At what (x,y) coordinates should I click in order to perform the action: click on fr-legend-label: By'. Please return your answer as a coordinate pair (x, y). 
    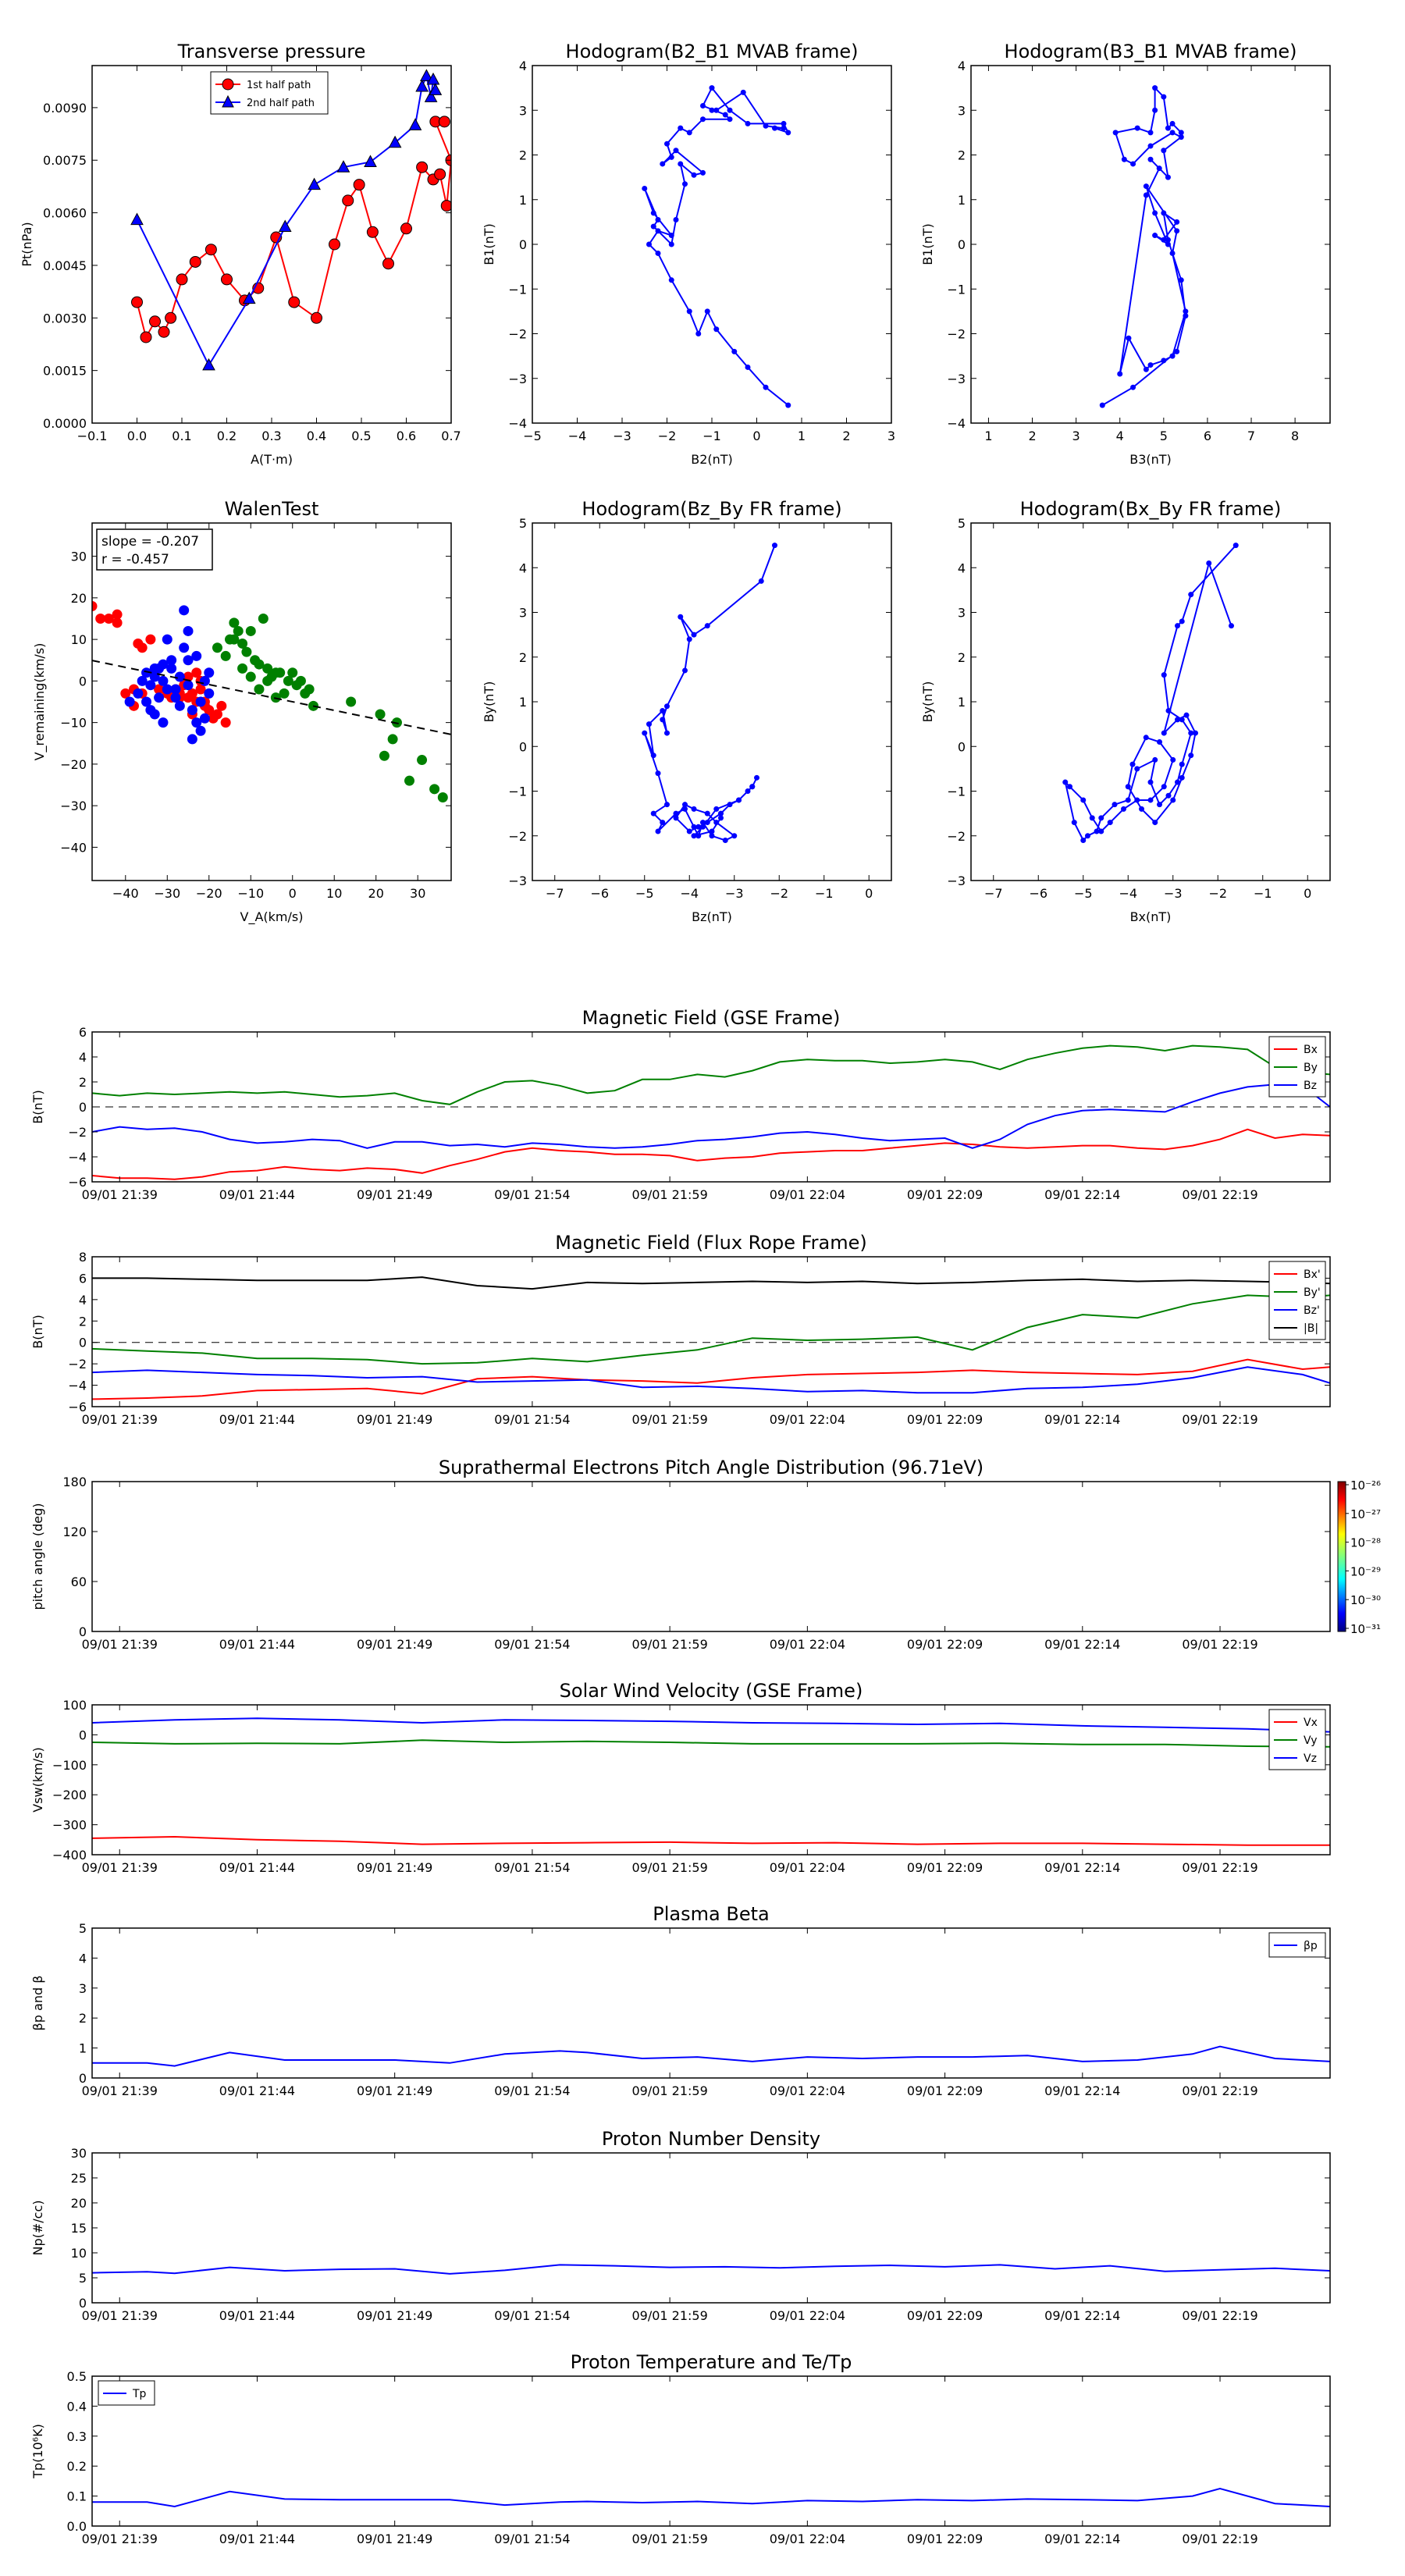
    Looking at the image, I should click on (1312, 1292).